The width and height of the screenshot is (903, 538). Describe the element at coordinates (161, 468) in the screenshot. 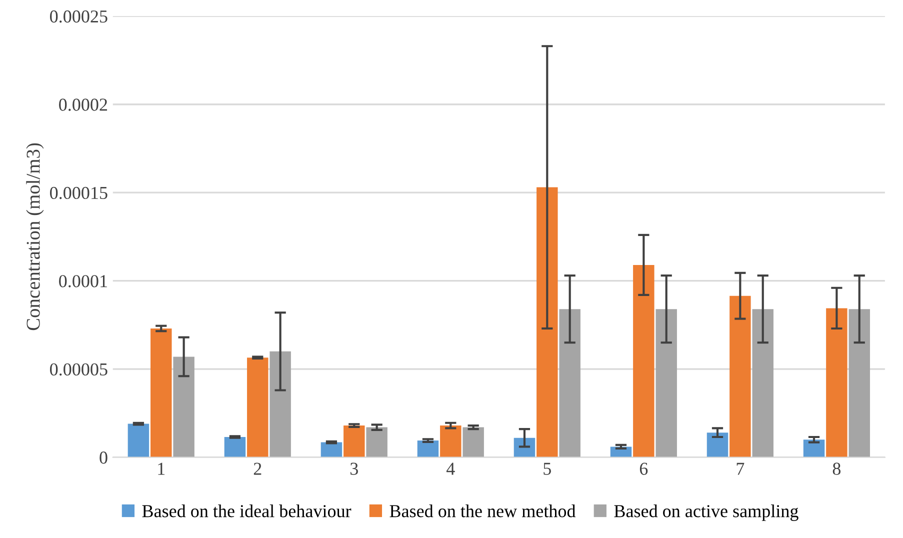

I see `x-tick-label: 1` at that location.